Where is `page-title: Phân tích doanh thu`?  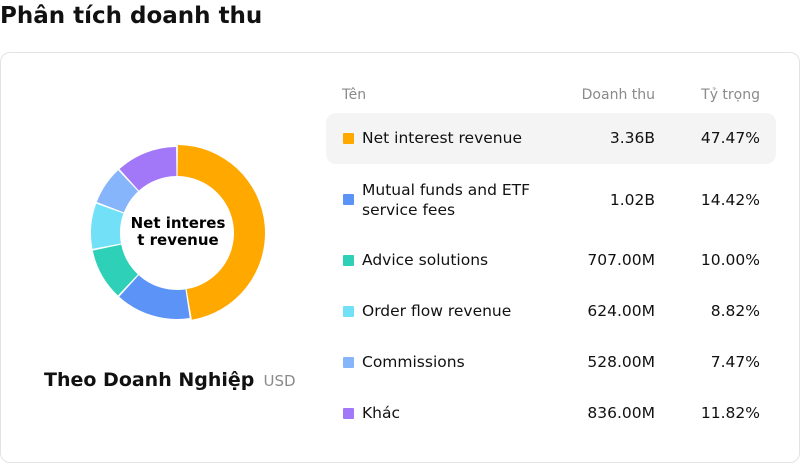
page-title: Phân tích doanh thu is located at coordinates (131, 16).